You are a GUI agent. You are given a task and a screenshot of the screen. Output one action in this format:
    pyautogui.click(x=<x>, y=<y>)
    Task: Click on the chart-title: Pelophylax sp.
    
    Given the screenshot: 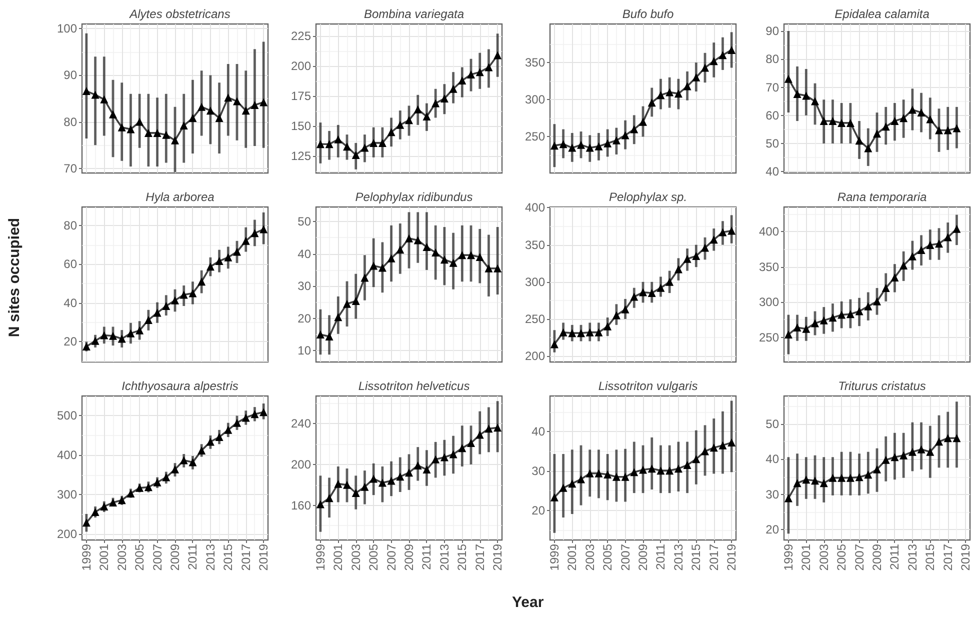 What is the action you would take?
    pyautogui.click(x=648, y=197)
    